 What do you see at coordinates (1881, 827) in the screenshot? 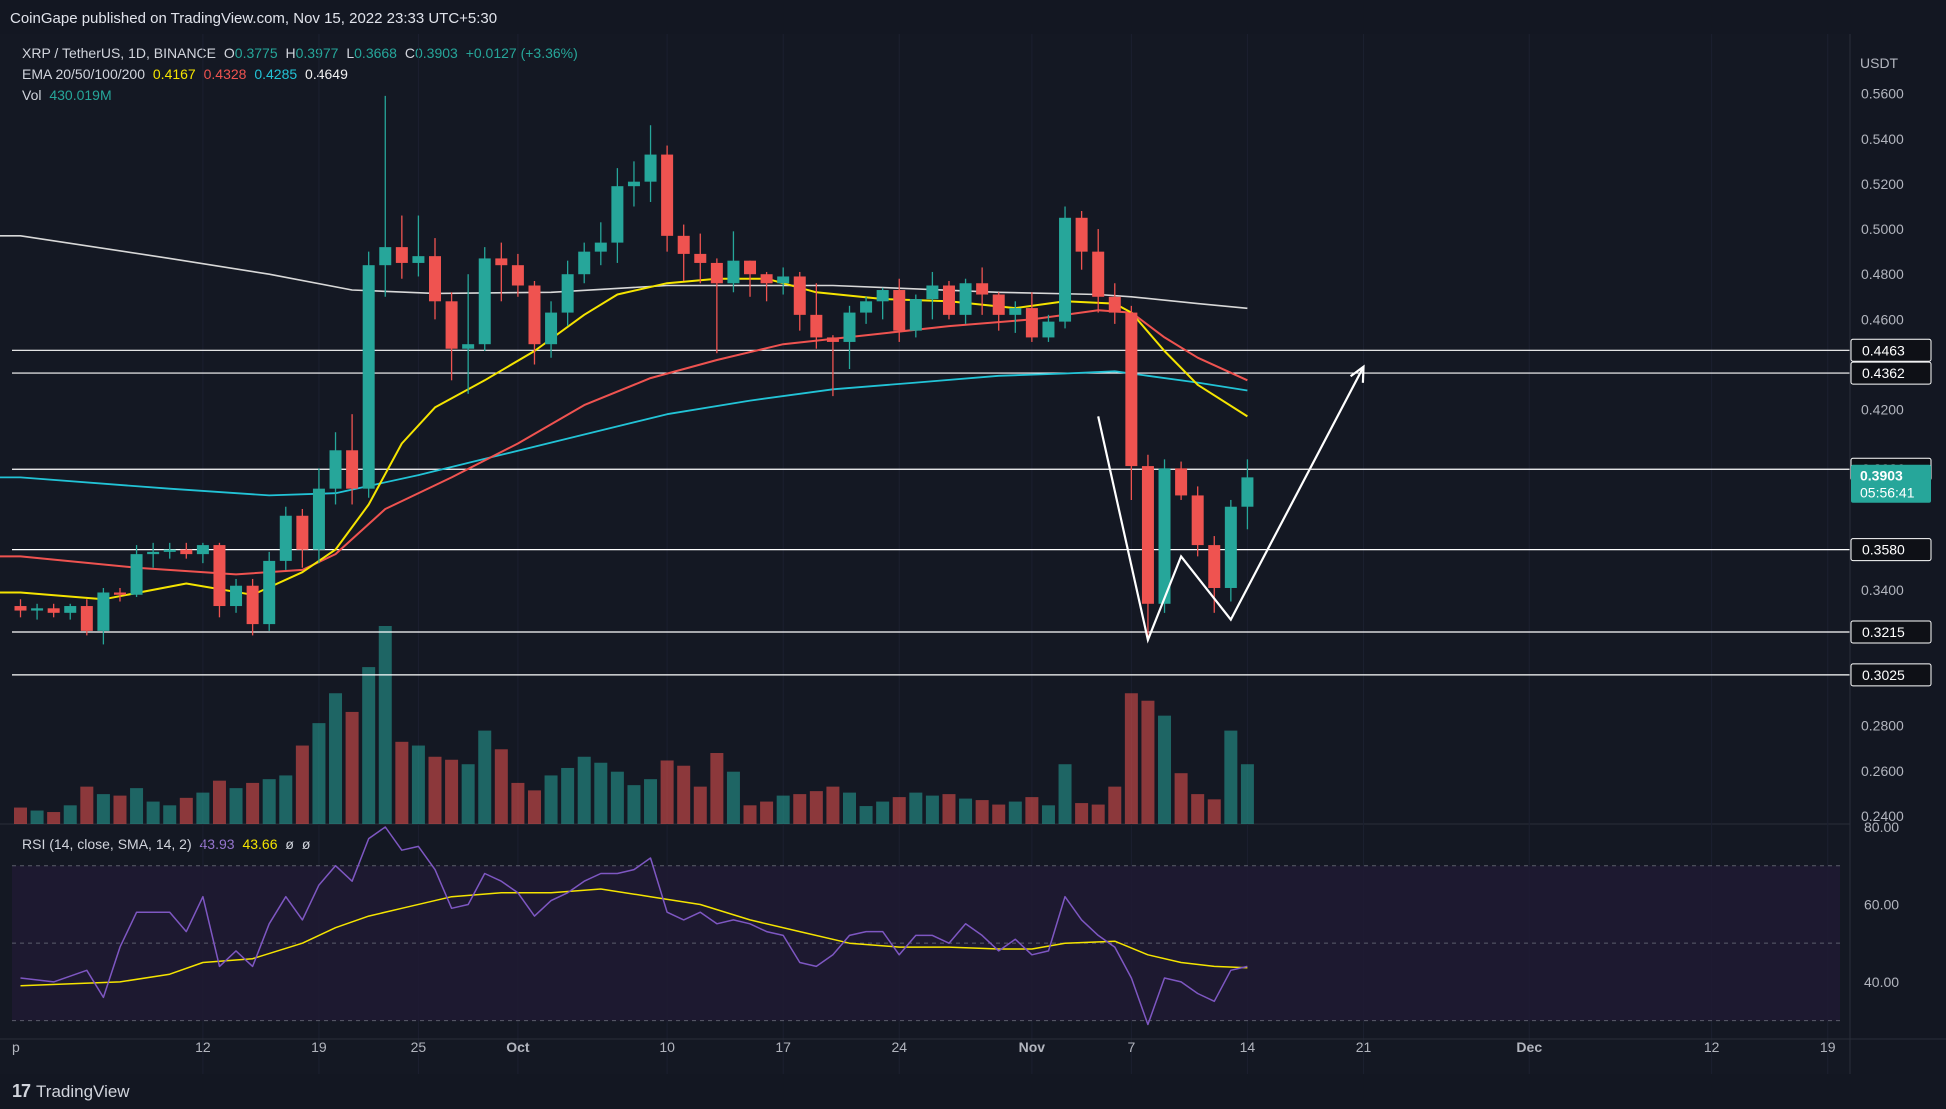
I see `rsi-tick-label: 80.00` at bounding box center [1881, 827].